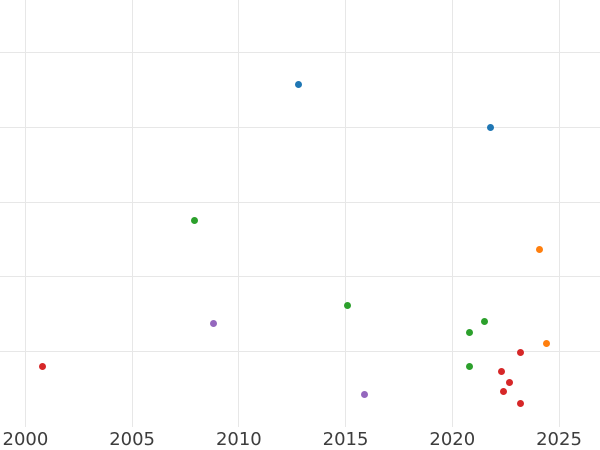 This screenshot has height=450, width=600. I want to click on x-tick-label: 2025, so click(559, 439).